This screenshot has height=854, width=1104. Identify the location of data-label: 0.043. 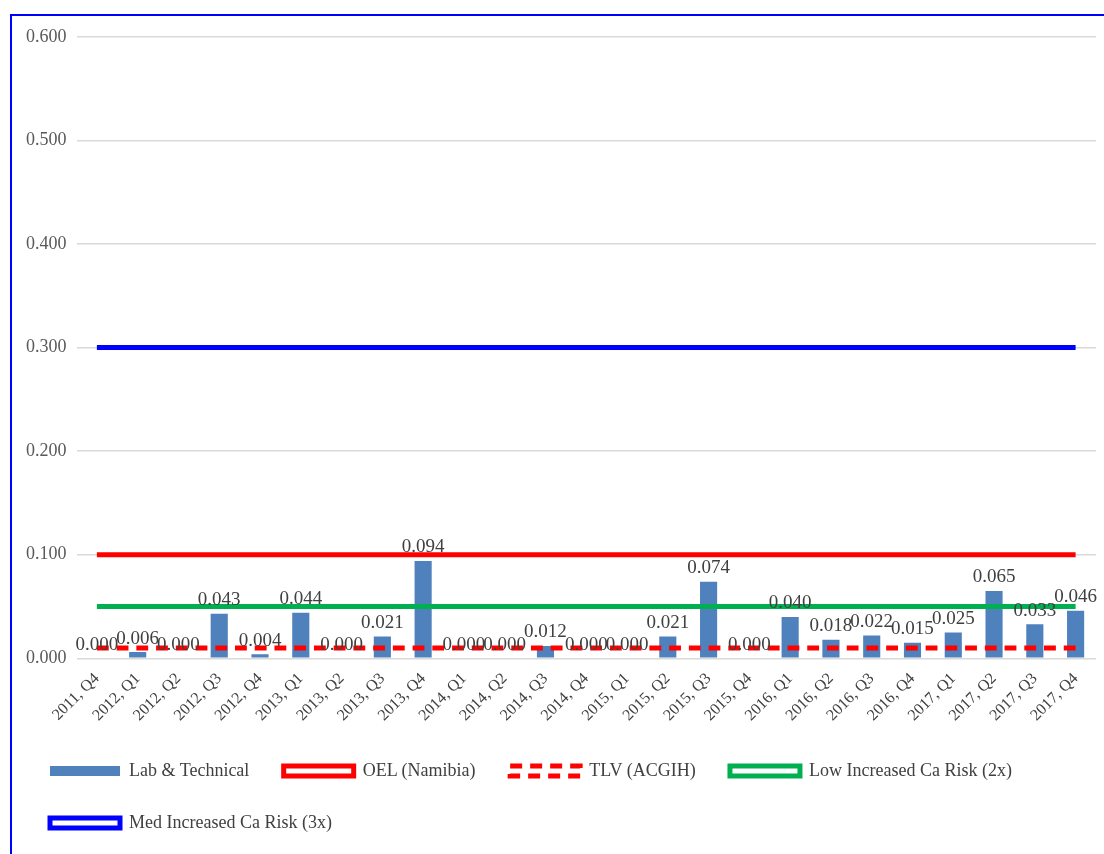
(219, 599).